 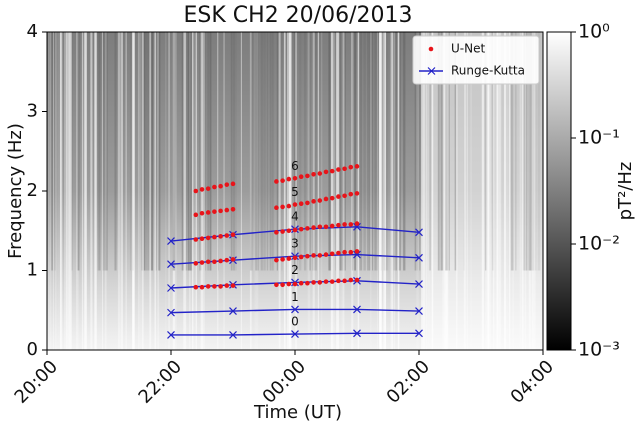 I want to click on x-axis-label: Time (UT), so click(x=297, y=412).